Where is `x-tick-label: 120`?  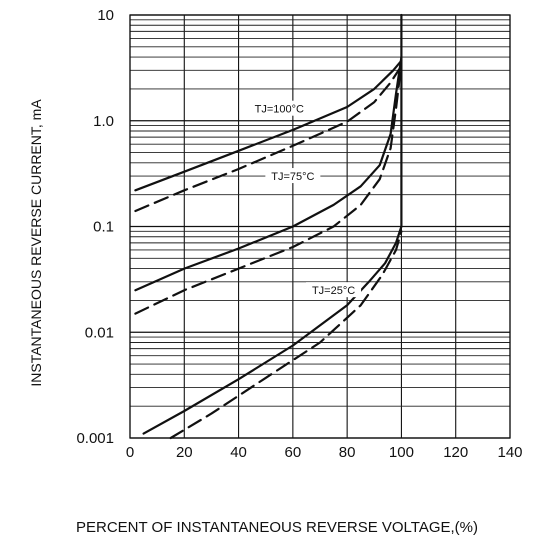 x-tick-label: 120 is located at coordinates (455, 452).